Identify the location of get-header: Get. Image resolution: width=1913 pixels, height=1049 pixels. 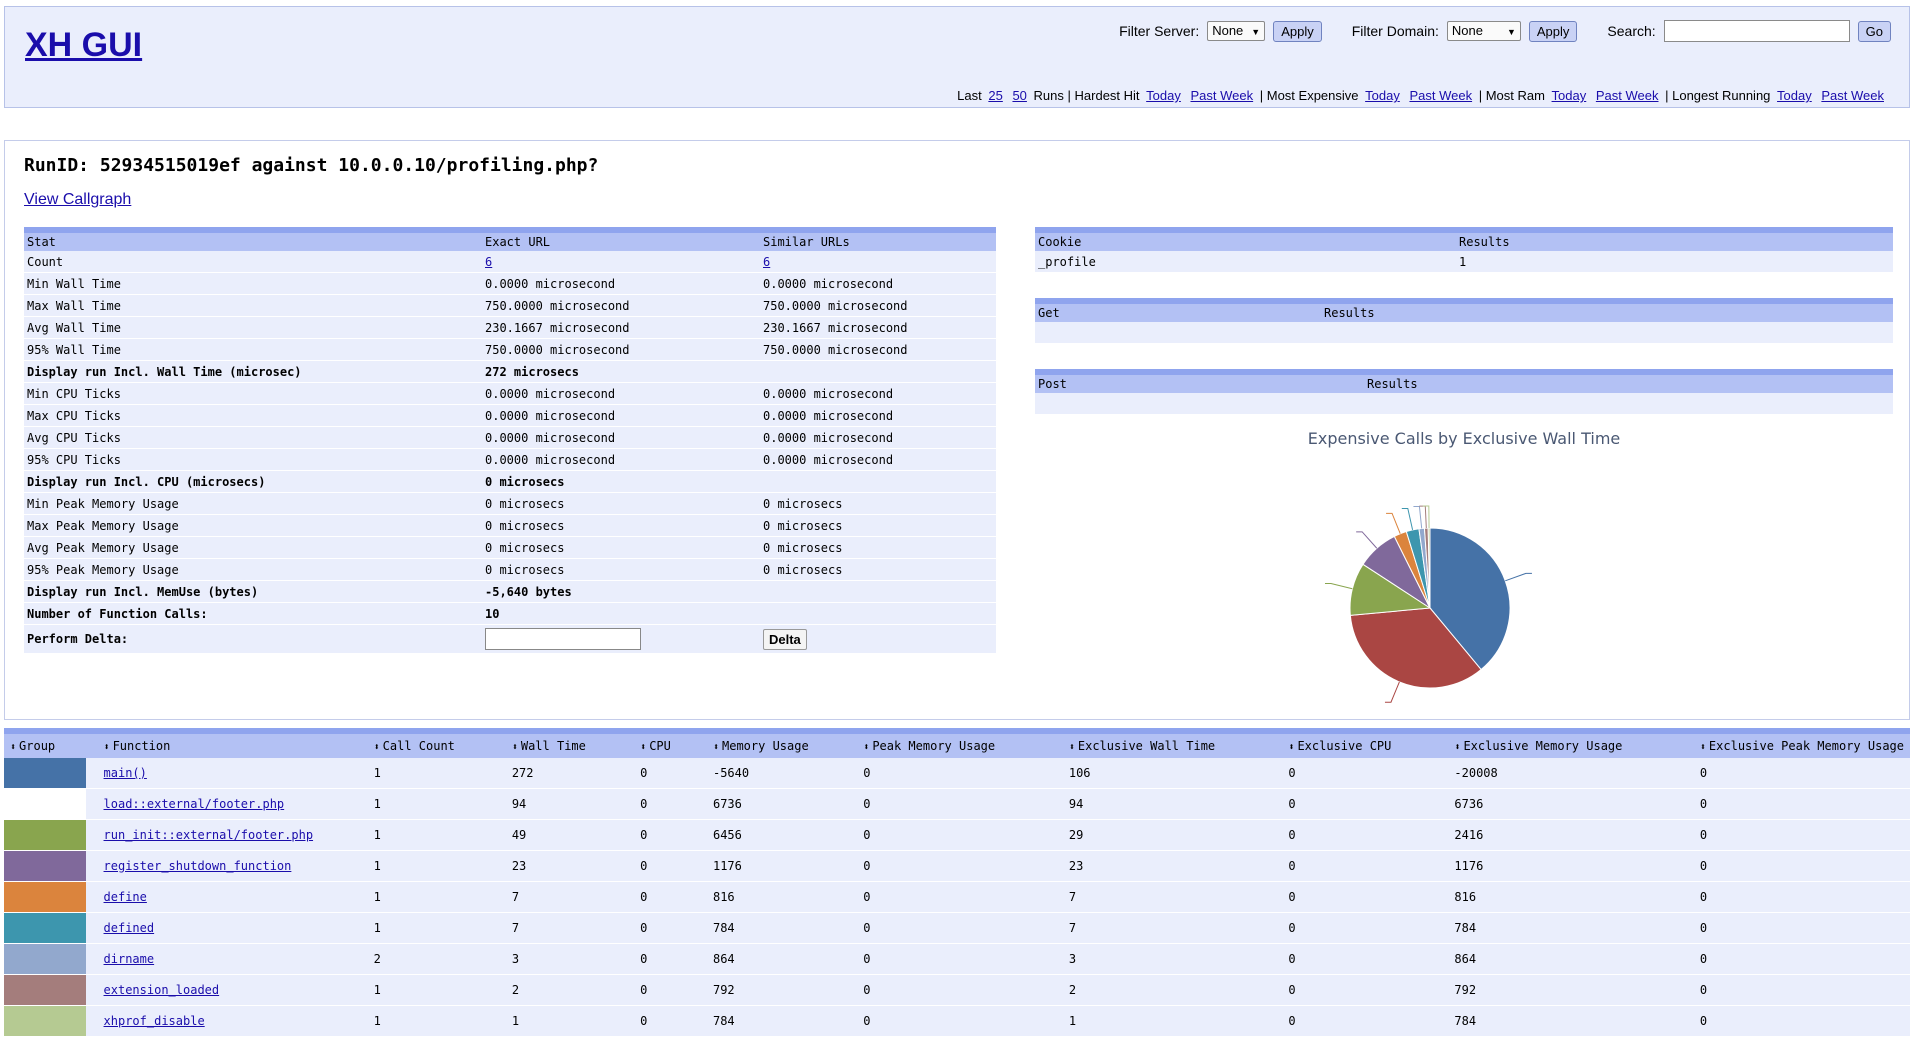
(1178, 310).